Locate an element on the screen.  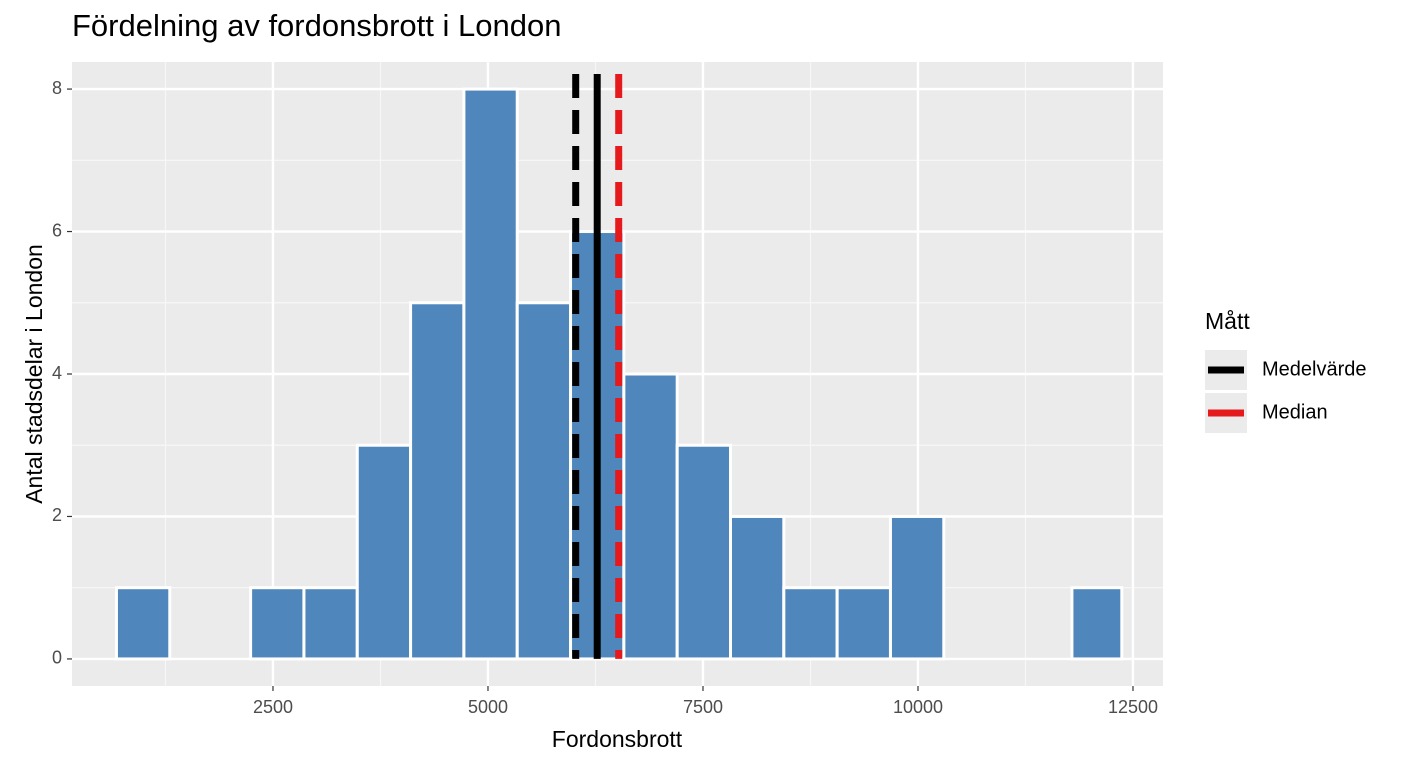
y-tick-label: 6 is located at coordinates (57, 230).